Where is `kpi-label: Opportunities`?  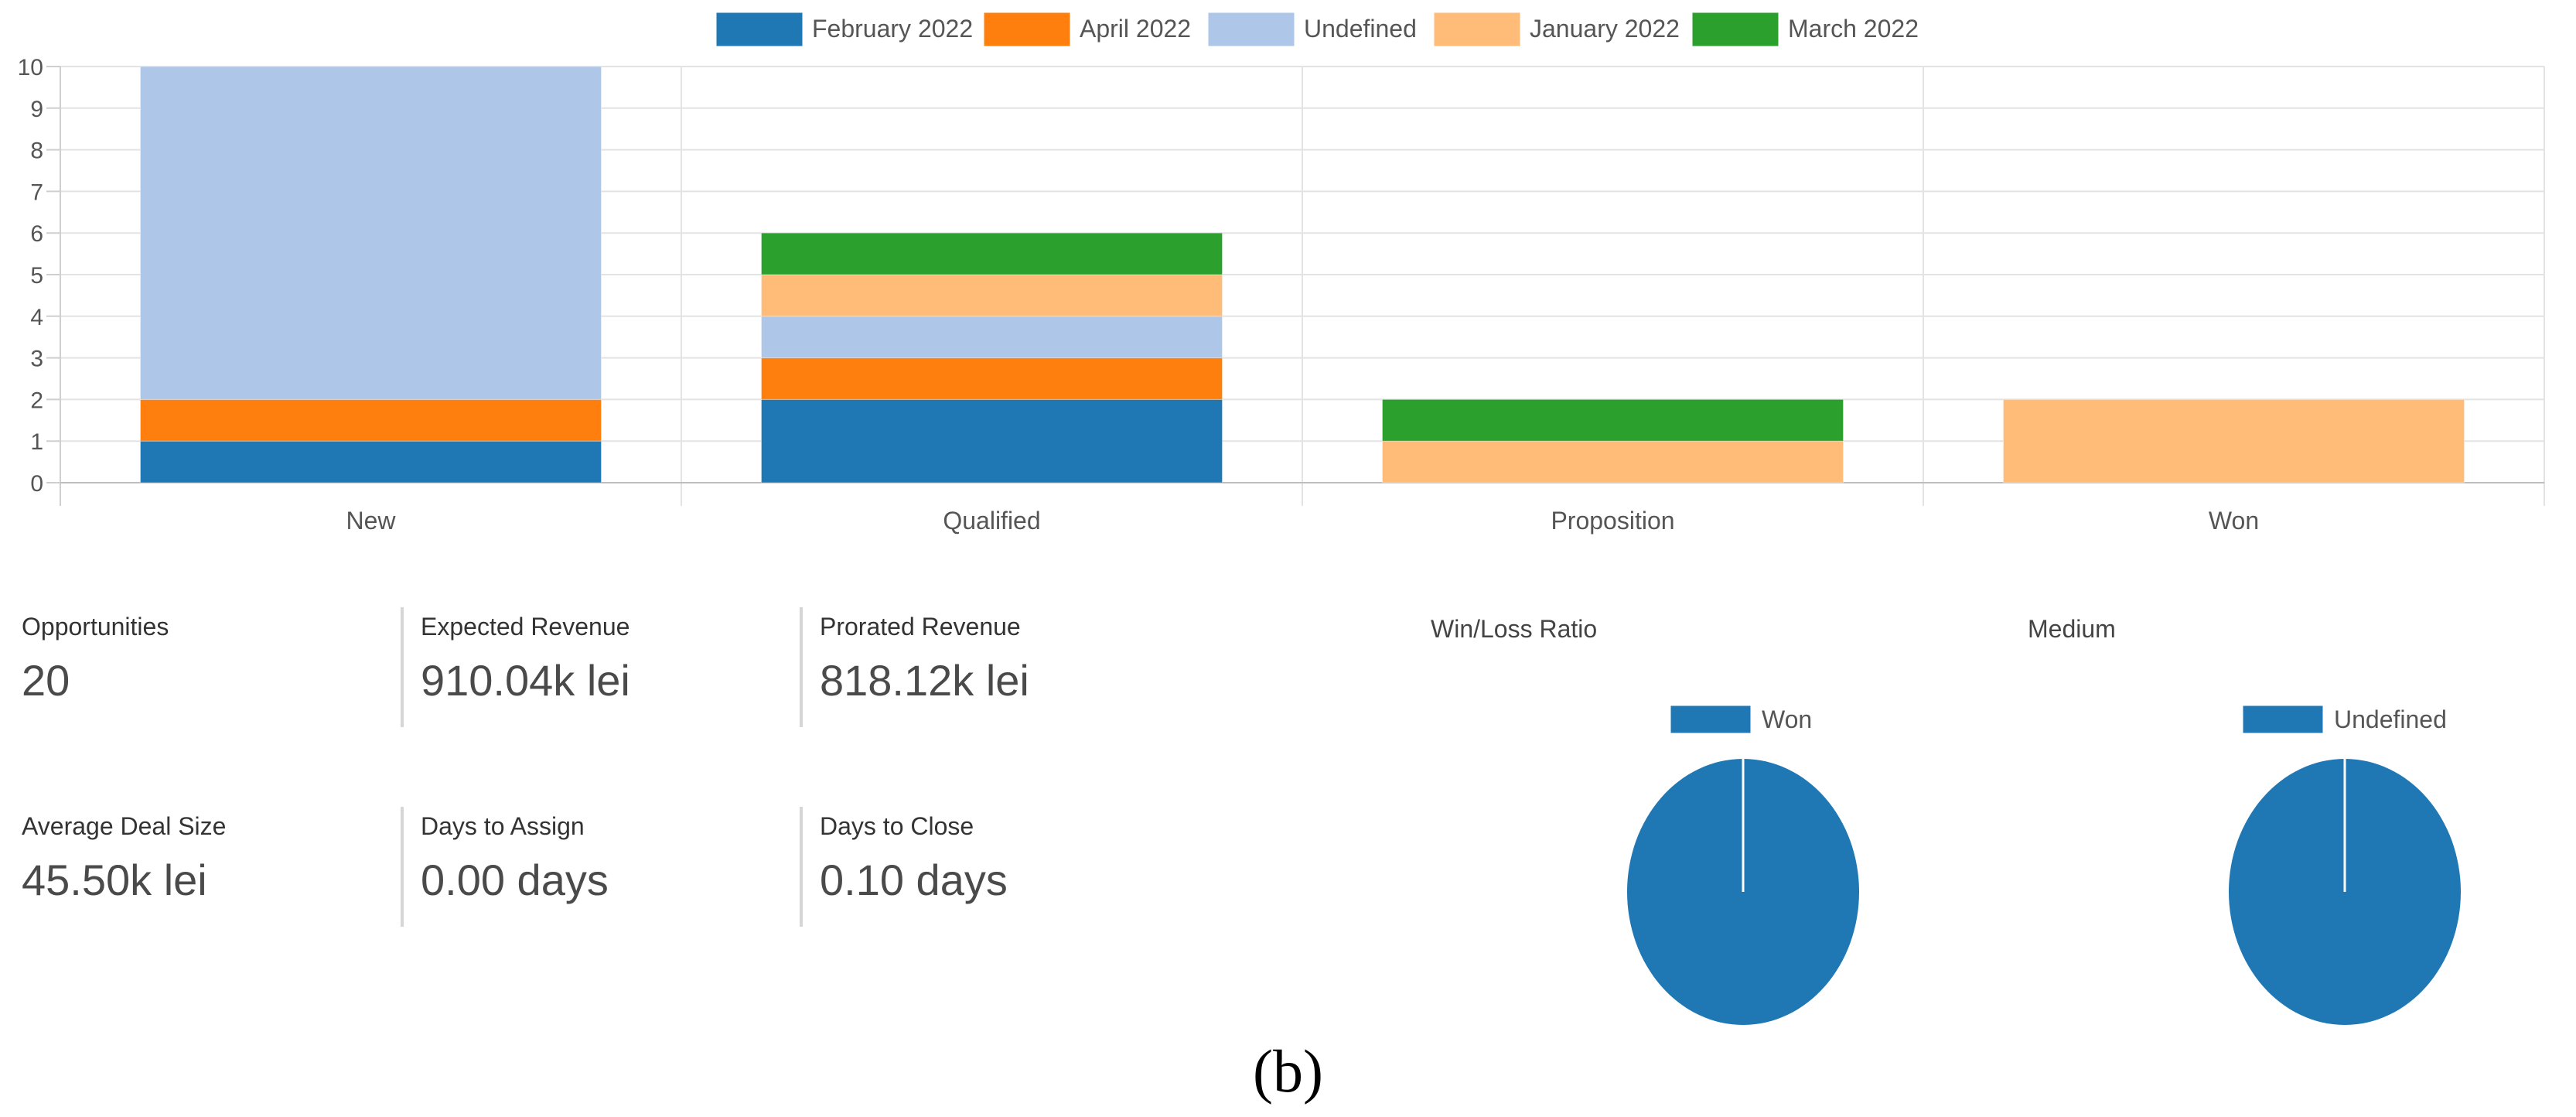 kpi-label: Opportunities is located at coordinates (96, 627).